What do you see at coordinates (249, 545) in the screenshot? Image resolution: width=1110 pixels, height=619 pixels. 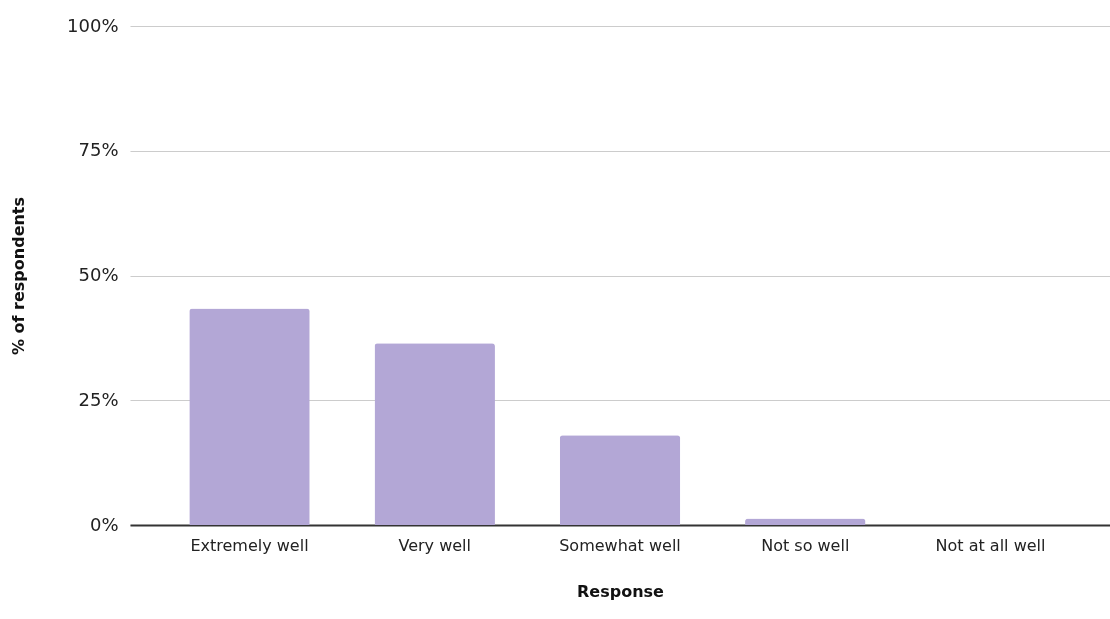 I see `x-tick-label: Extremely well` at bounding box center [249, 545].